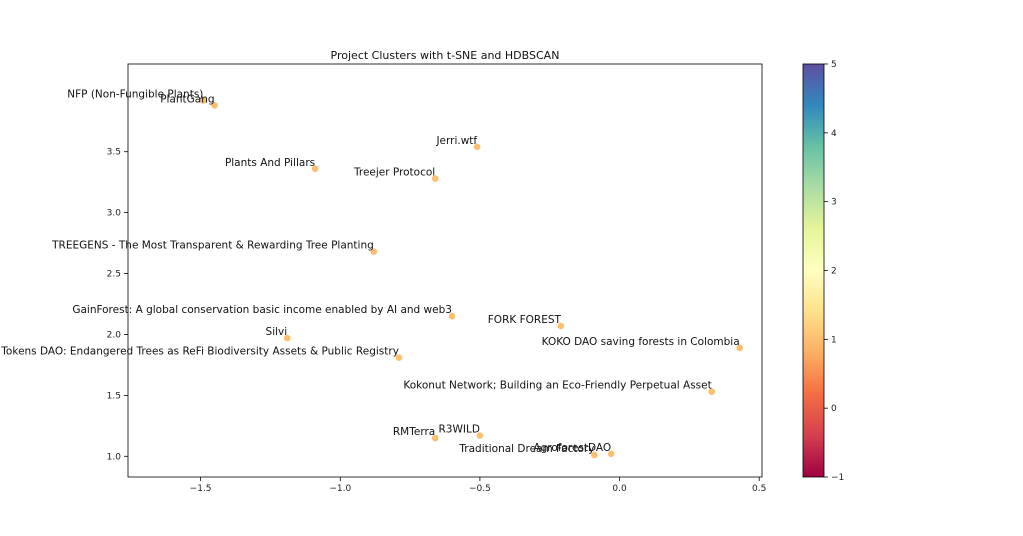  What do you see at coordinates (456, 141) in the screenshot?
I see `point-label: Jerri.wtf` at bounding box center [456, 141].